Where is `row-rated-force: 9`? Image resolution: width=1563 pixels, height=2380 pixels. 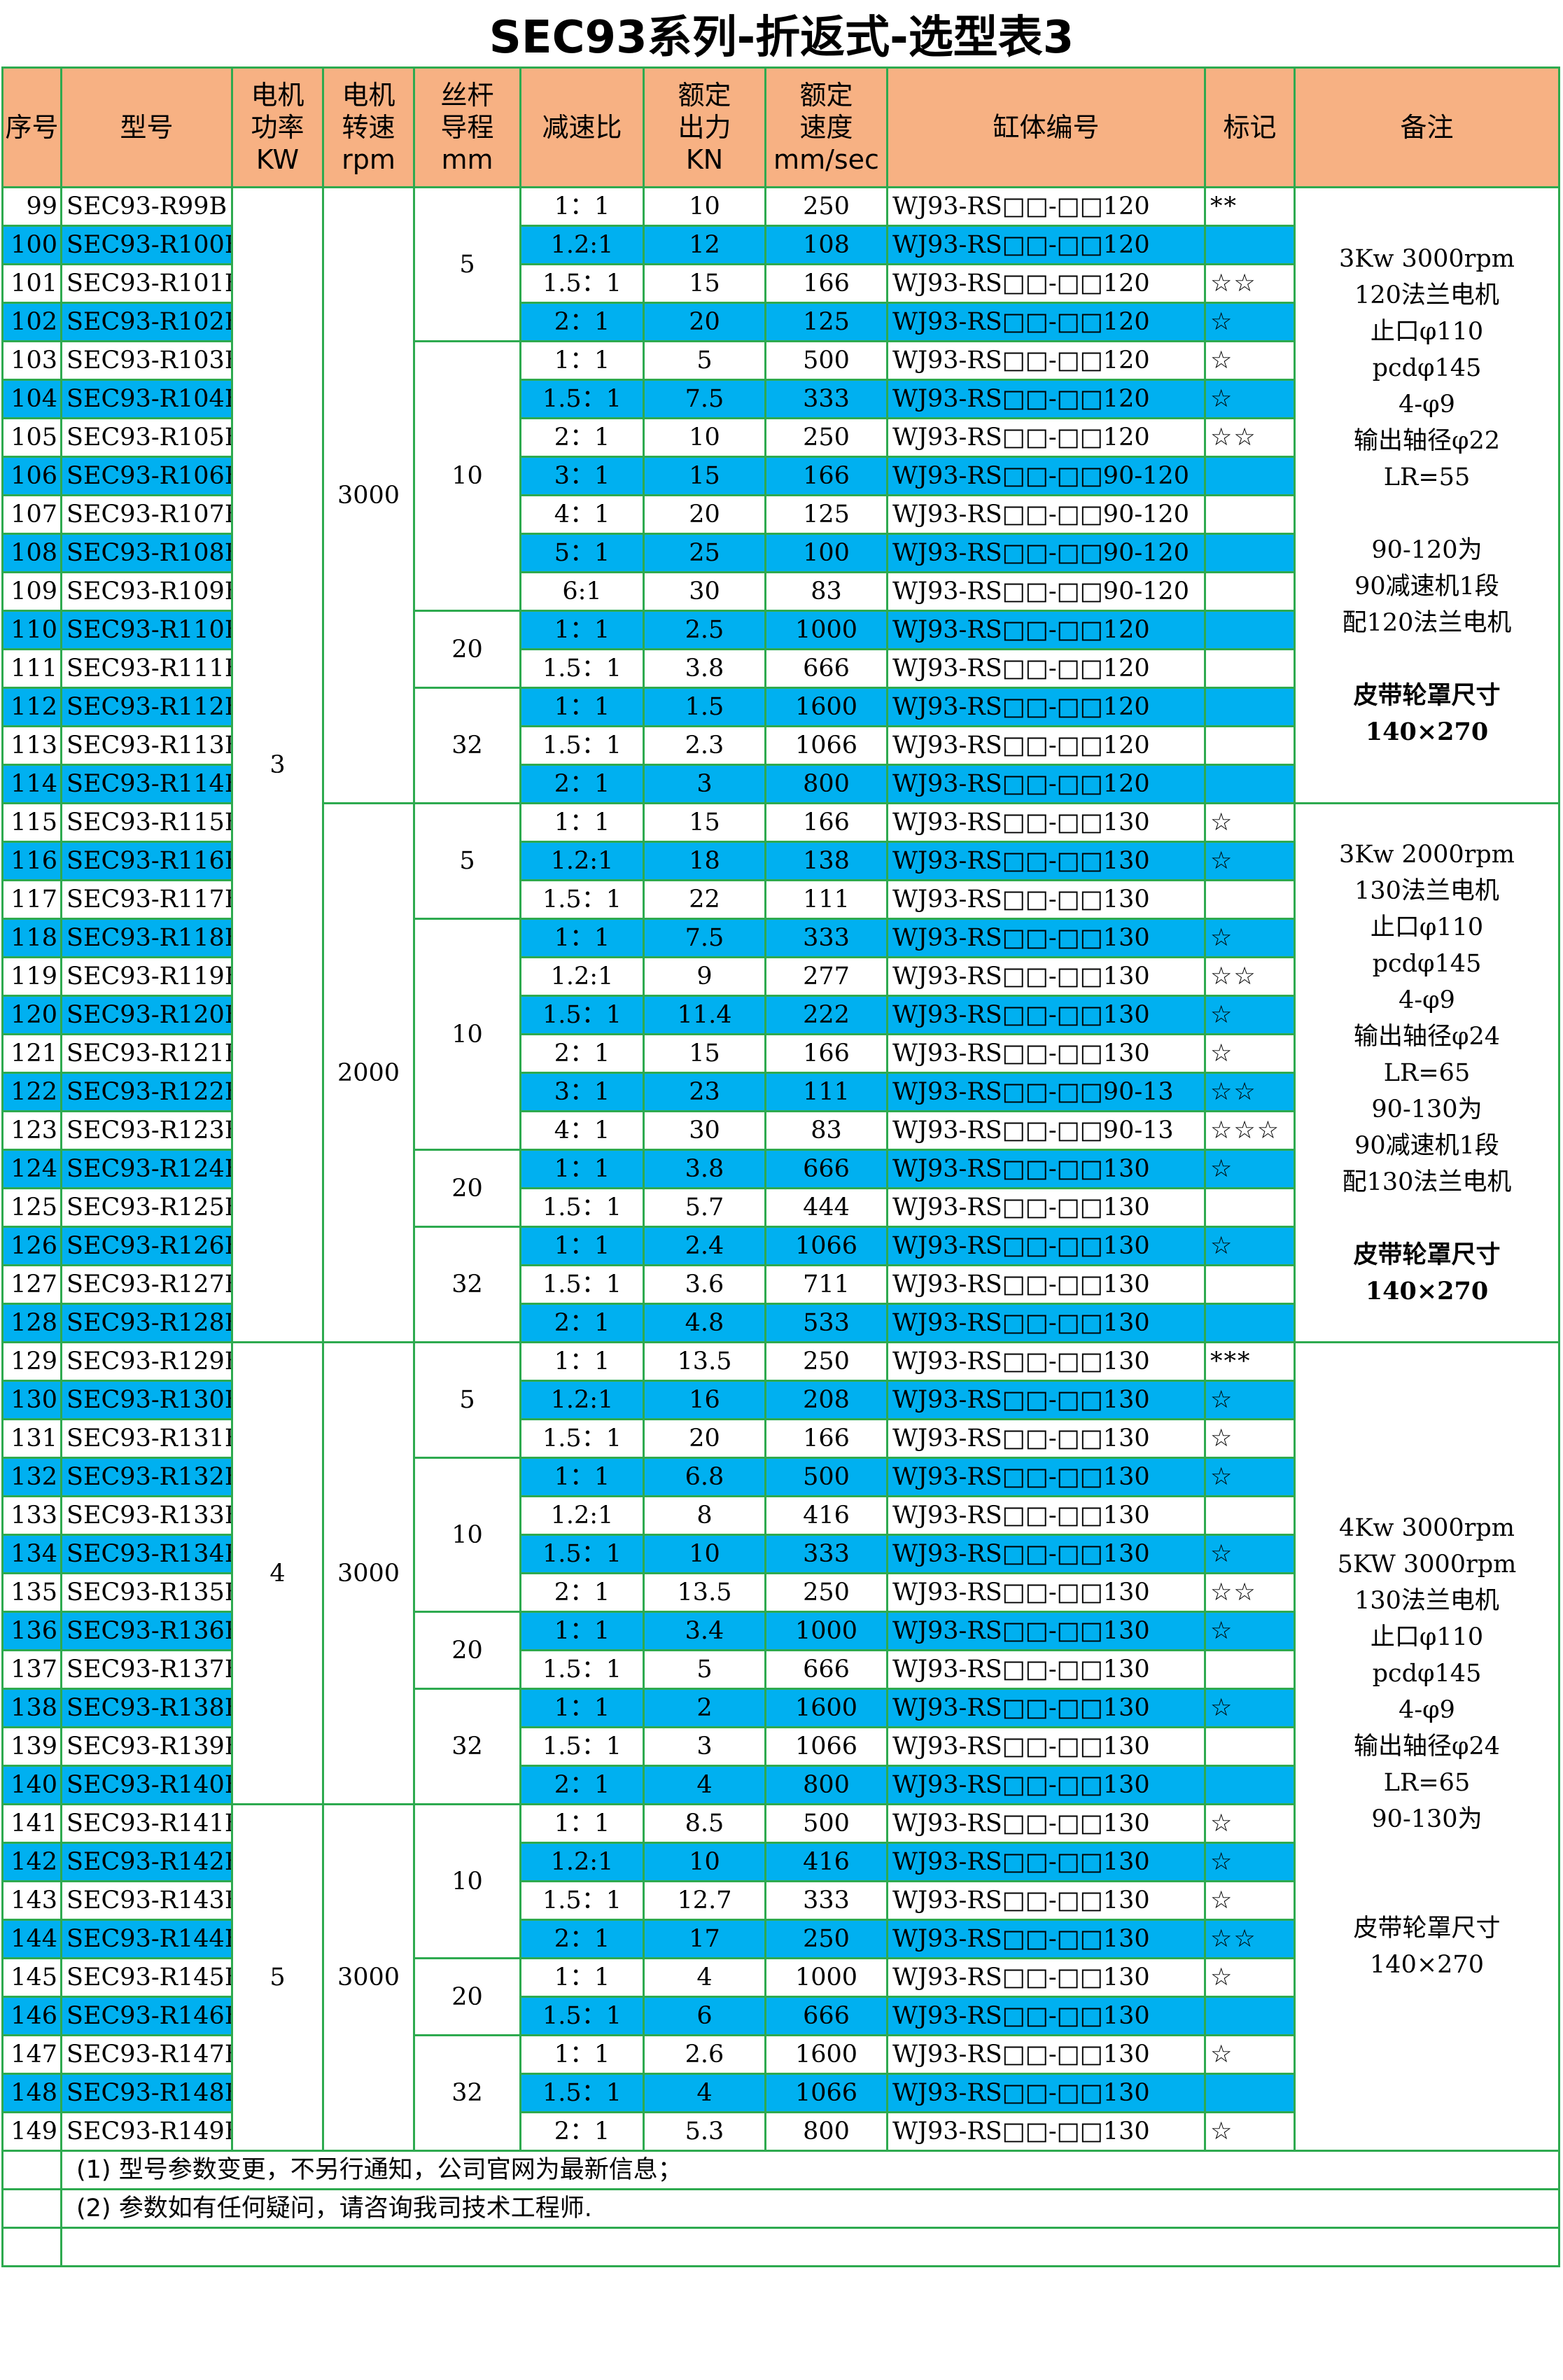 row-rated-force: 9 is located at coordinates (704, 976).